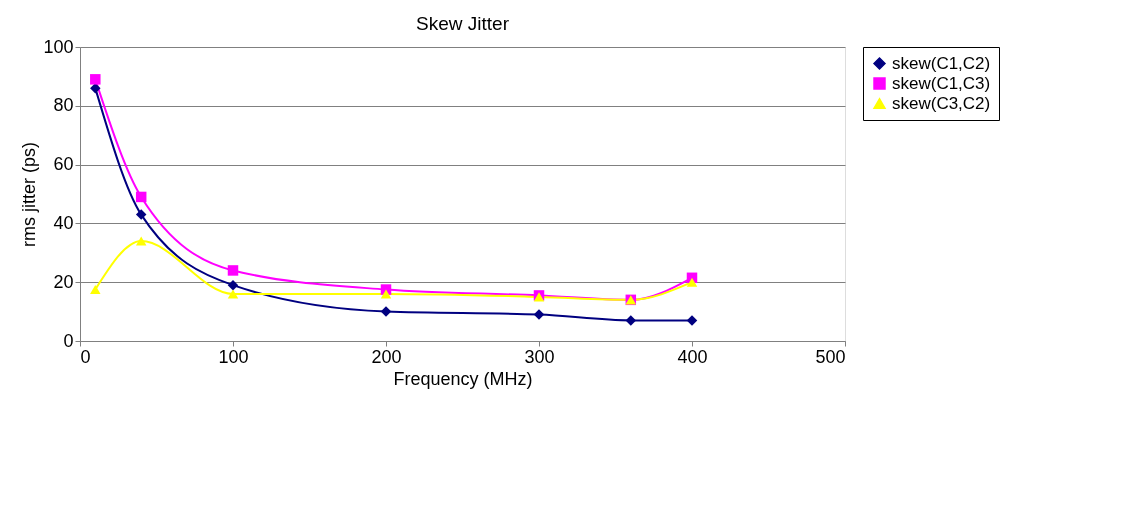 This screenshot has height=510, width=1132. I want to click on legend-label: skew(C1,C2), so click(941, 63).